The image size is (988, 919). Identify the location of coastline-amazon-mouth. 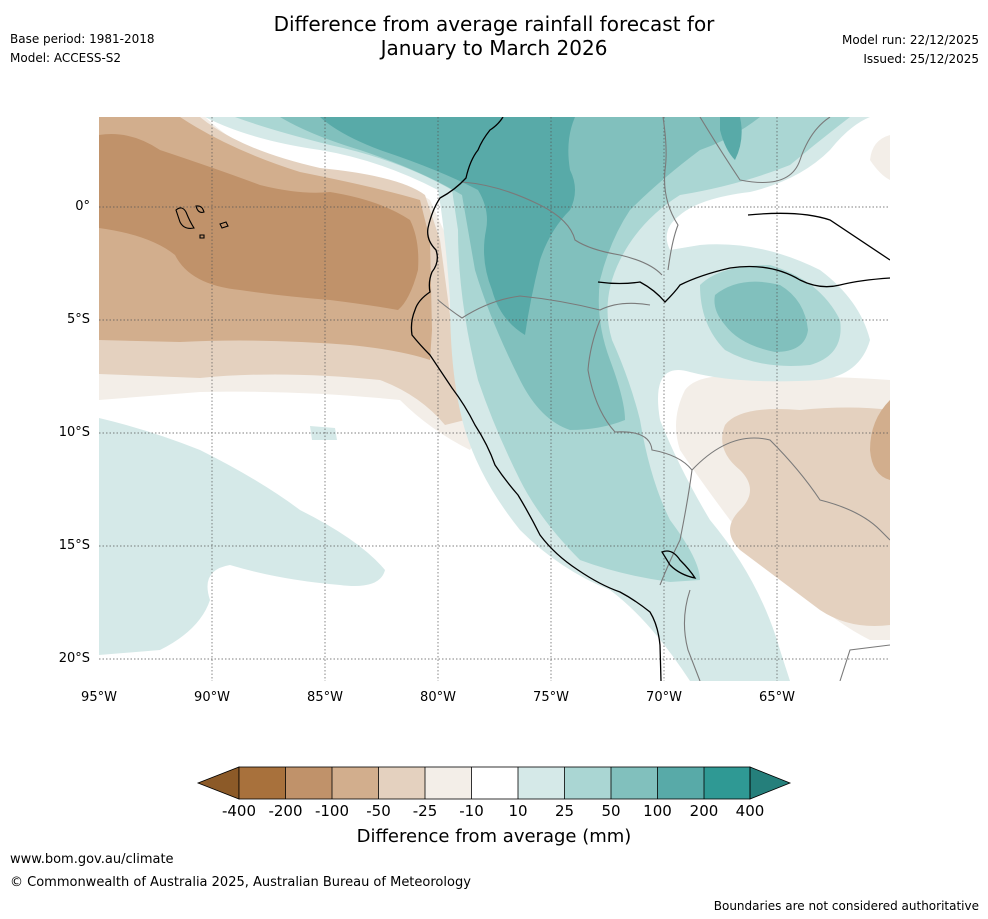
(743, 284).